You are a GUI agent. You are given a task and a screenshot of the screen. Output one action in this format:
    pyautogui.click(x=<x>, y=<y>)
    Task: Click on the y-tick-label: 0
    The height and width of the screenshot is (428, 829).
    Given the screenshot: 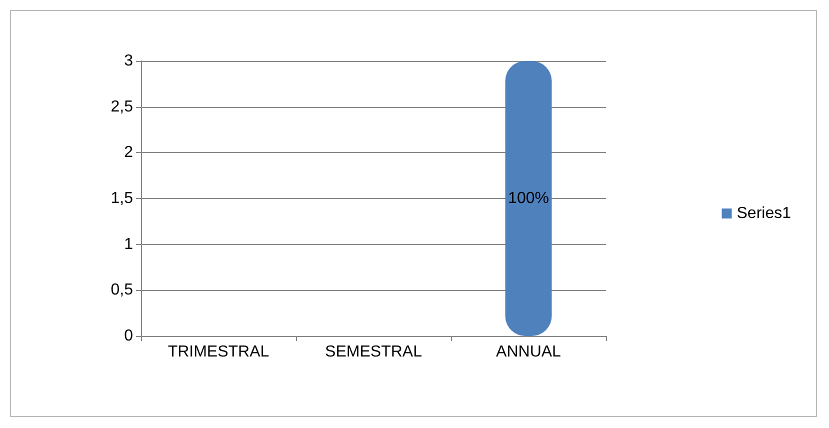 What is the action you would take?
    pyautogui.click(x=129, y=336)
    